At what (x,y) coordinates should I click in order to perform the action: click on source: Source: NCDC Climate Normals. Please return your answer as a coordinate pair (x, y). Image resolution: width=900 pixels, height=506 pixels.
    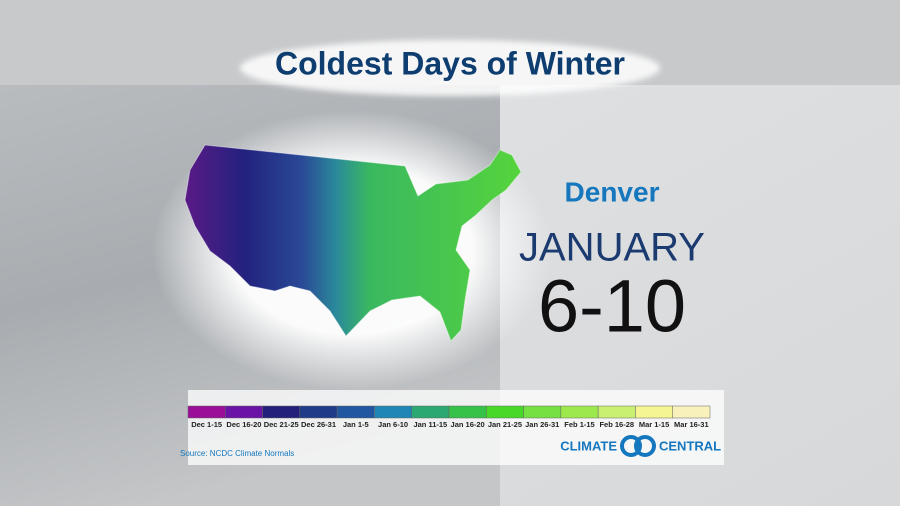
    Looking at the image, I should click on (237, 453).